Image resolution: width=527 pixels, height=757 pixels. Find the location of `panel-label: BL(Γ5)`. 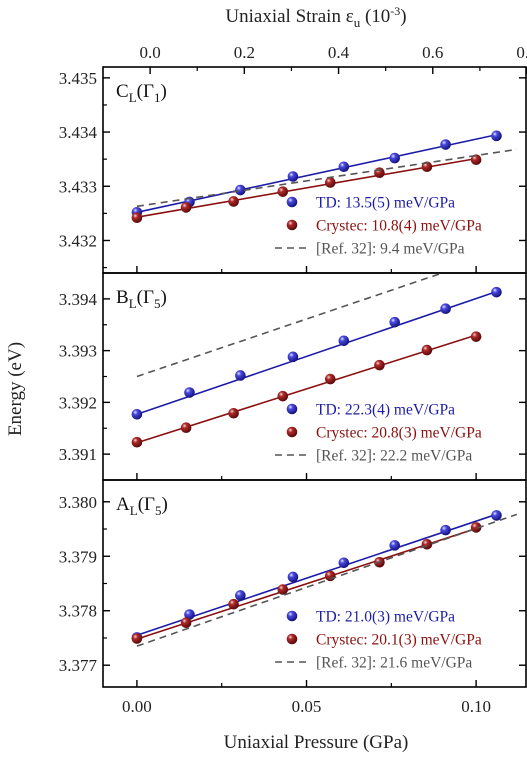

panel-label: BL(Γ5) is located at coordinates (141, 299).